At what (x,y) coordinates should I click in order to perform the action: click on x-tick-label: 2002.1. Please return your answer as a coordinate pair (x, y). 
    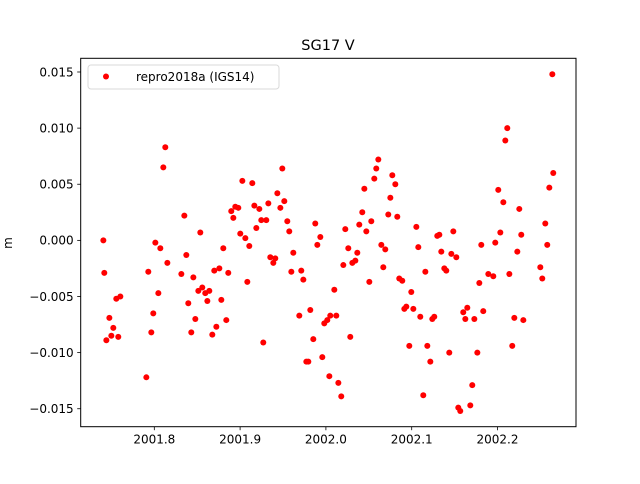
    Looking at the image, I should click on (412, 440).